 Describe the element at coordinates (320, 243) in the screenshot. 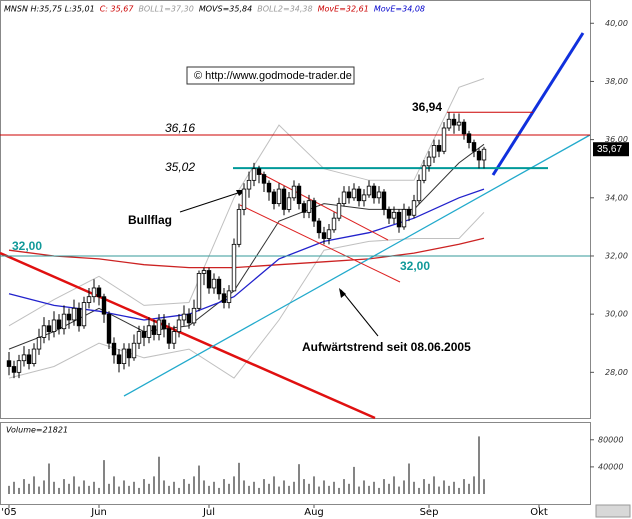

I see `flag-lower-line` at that location.